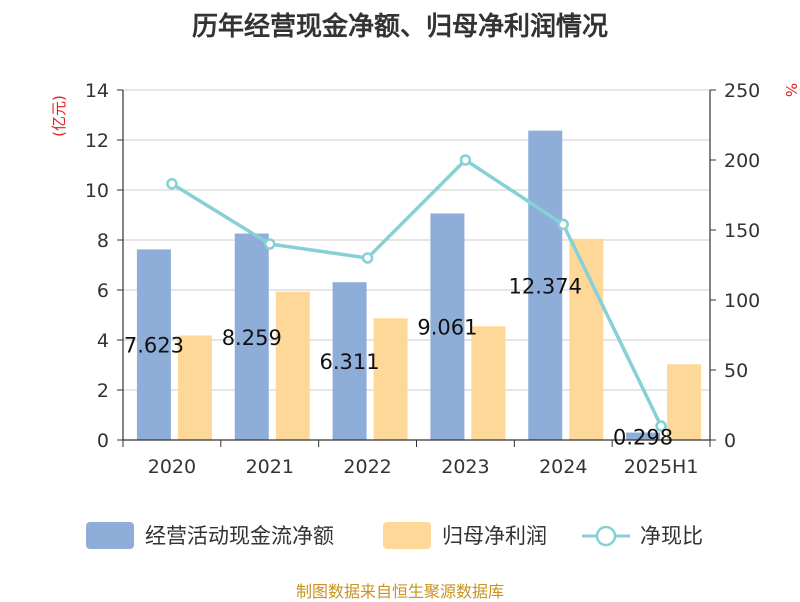  Describe the element at coordinates (736, 371) in the screenshot. I see `right-tick-label: 50` at that location.